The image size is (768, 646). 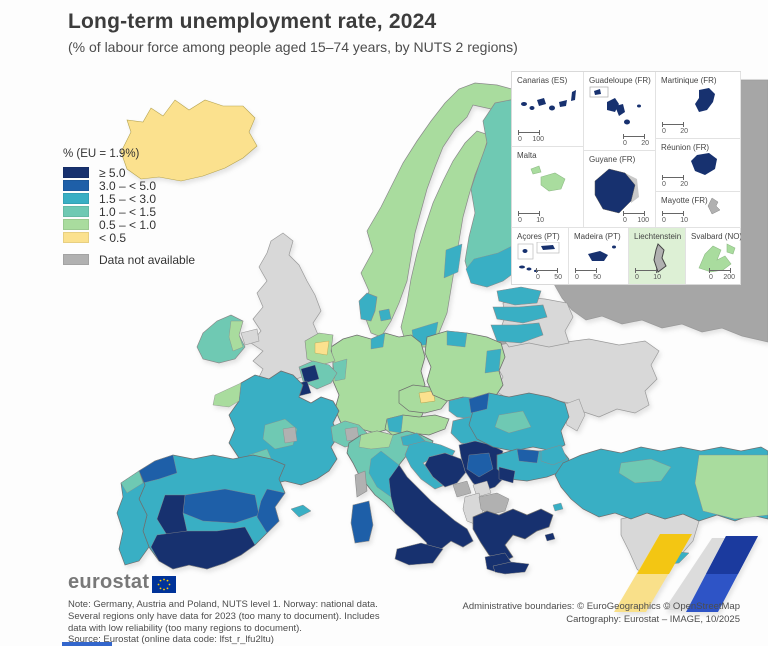 I want to click on region-sicilia, so click(x=419, y=554).